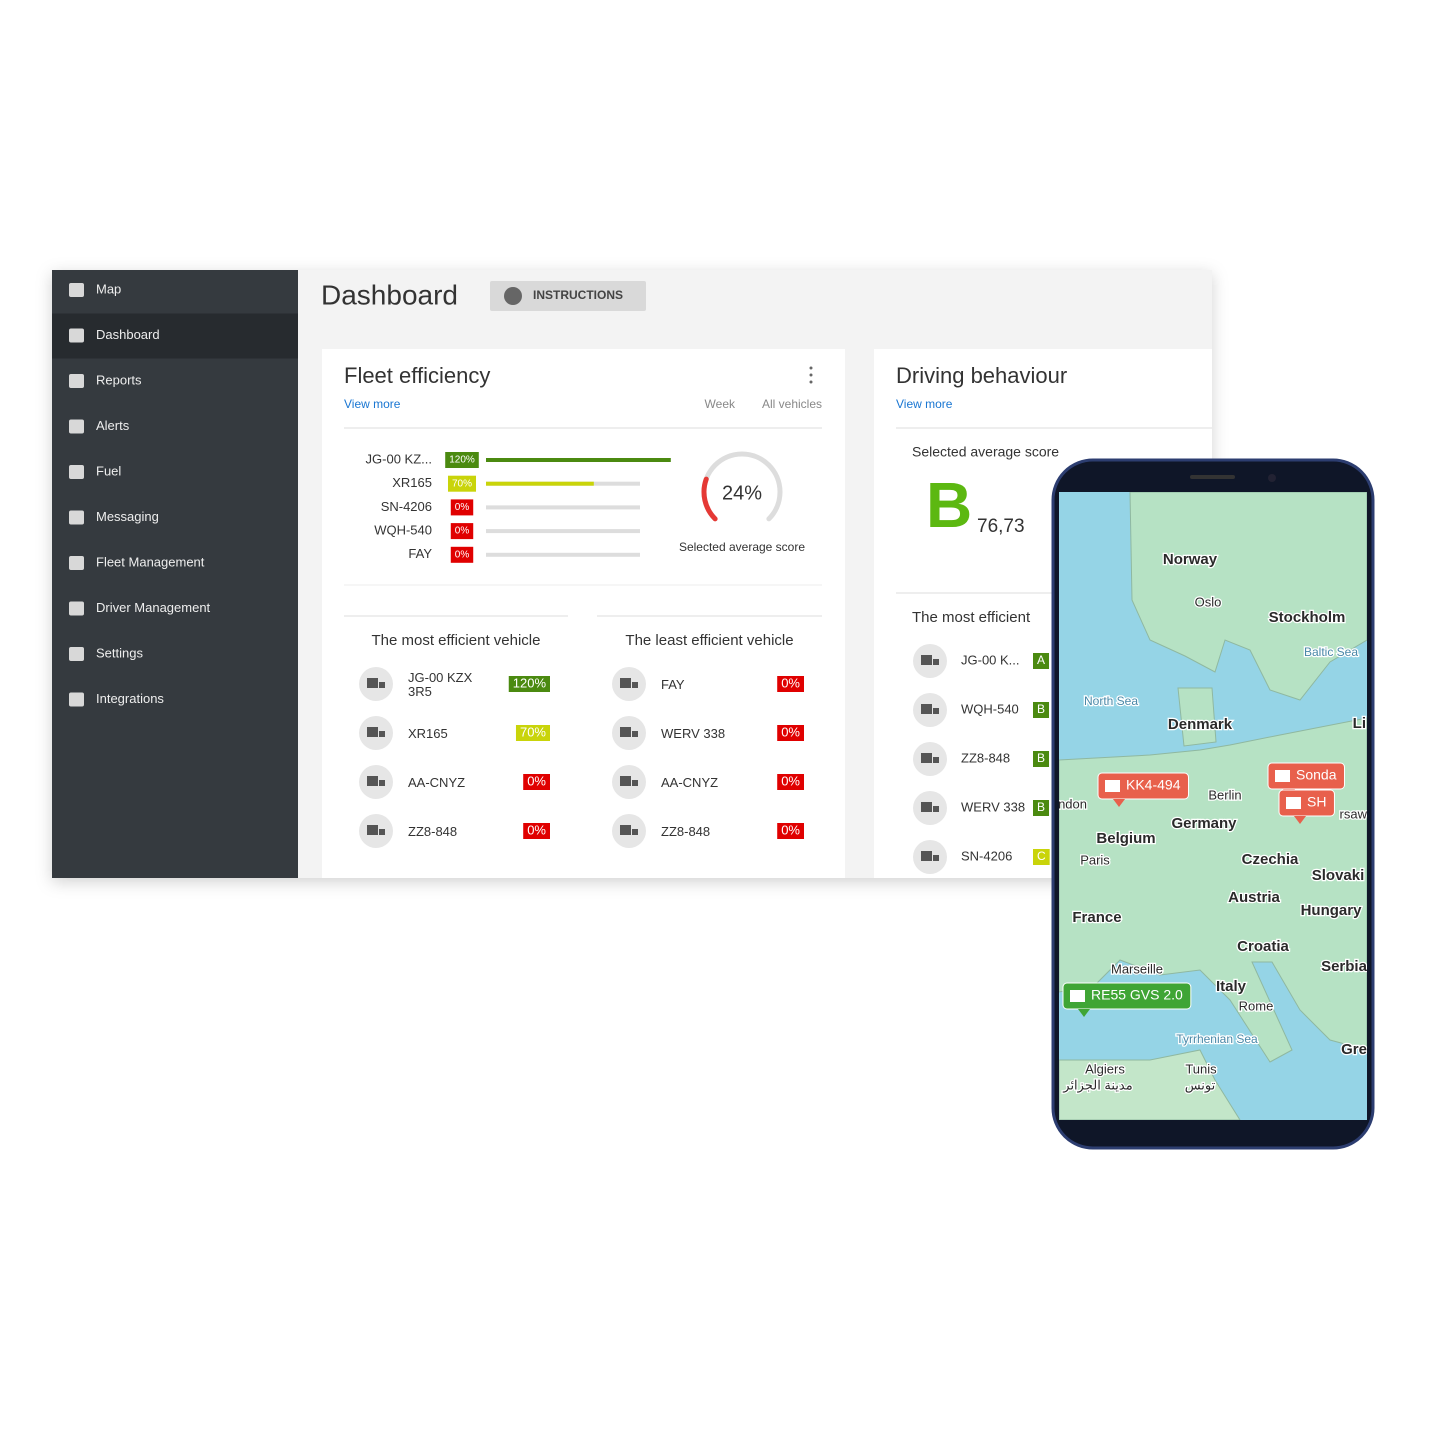 The width and height of the screenshot is (1445, 1450). I want to click on map-label: Oslo, so click(1208, 601).